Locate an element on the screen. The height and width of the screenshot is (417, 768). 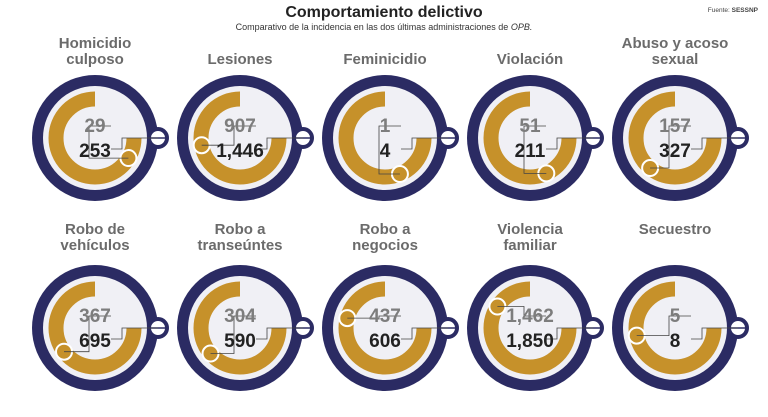
chart-title: Comportamiento delictivo is located at coordinates (384, 12).